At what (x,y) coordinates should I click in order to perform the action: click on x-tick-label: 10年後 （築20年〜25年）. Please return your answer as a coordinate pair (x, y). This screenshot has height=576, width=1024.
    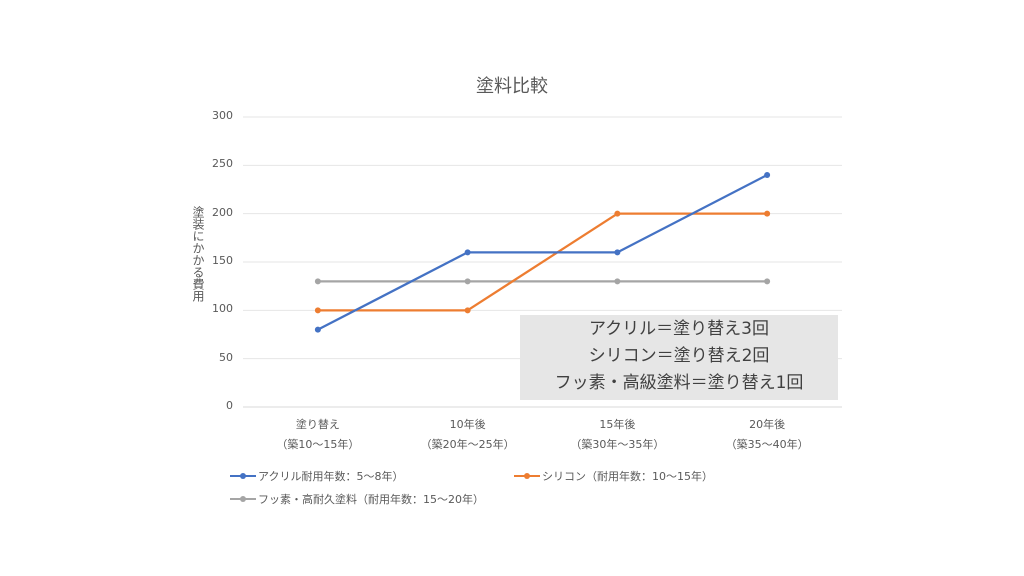
    Looking at the image, I should click on (467, 434).